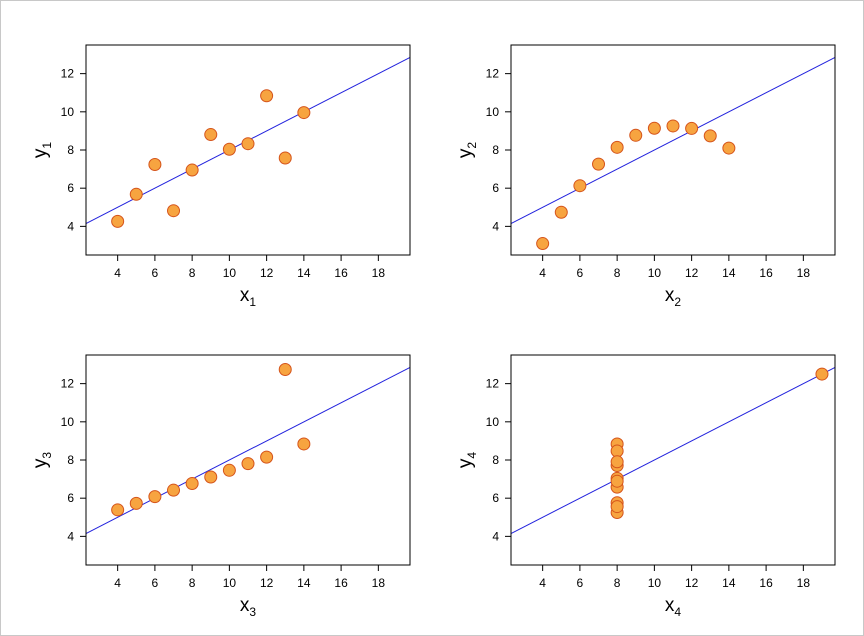  Describe the element at coordinates (467, 150) in the screenshot. I see `y-axis-label: y2` at that location.